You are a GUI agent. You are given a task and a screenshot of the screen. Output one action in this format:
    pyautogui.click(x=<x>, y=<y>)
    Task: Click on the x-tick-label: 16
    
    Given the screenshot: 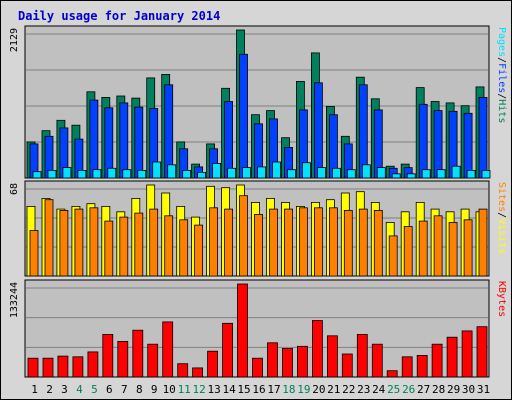 What is the action you would take?
    pyautogui.click(x=258, y=389)
    